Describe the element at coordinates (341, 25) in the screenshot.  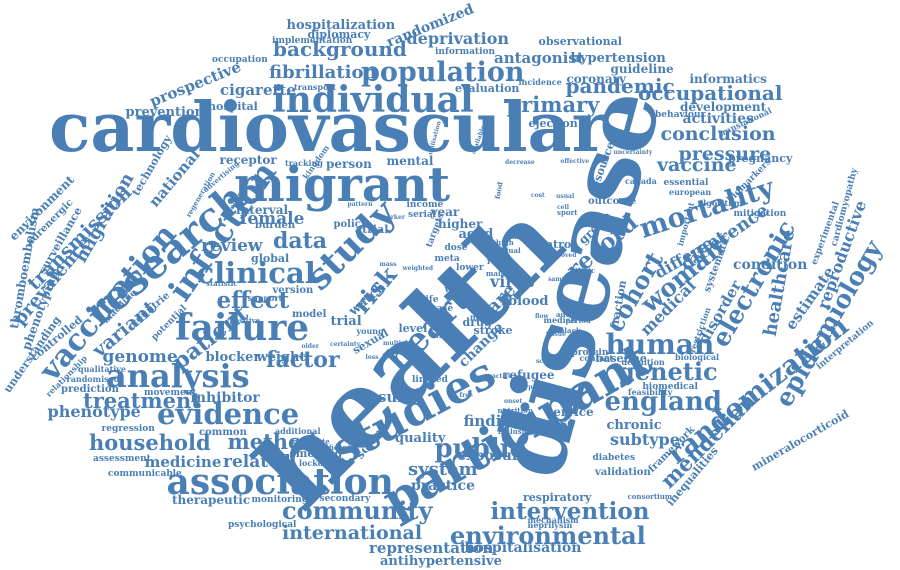
I see `cloud-word: hospitalization` at that location.